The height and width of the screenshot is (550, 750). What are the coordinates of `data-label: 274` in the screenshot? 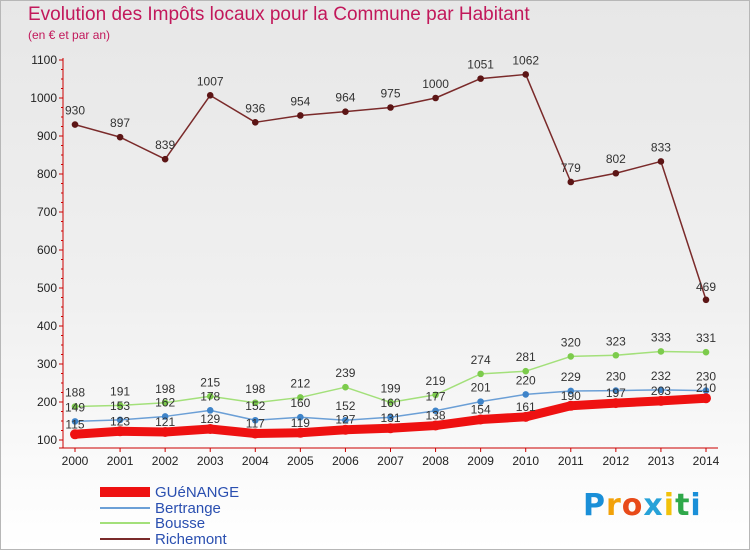 It's located at (481, 360).